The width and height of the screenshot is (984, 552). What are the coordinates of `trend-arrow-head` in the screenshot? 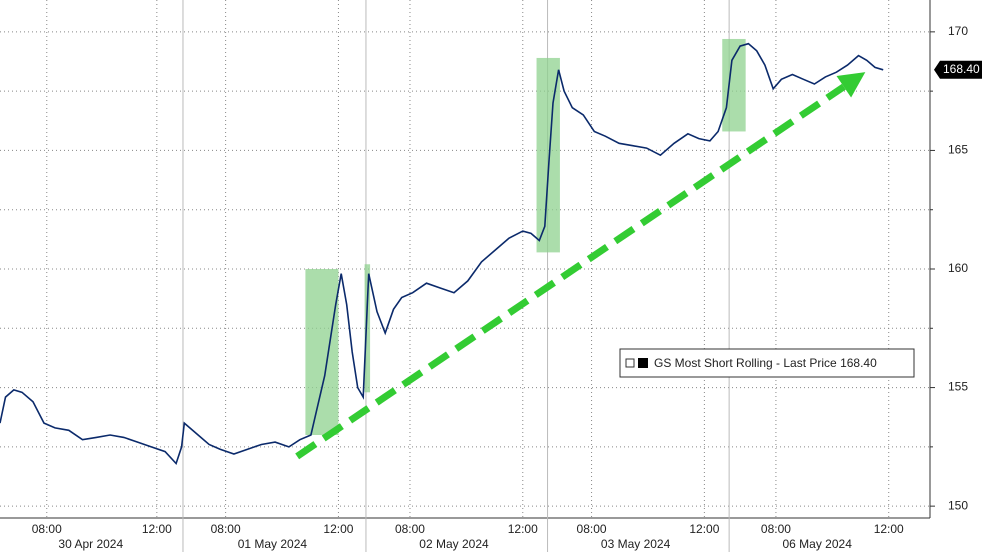 It's located at (851, 85).